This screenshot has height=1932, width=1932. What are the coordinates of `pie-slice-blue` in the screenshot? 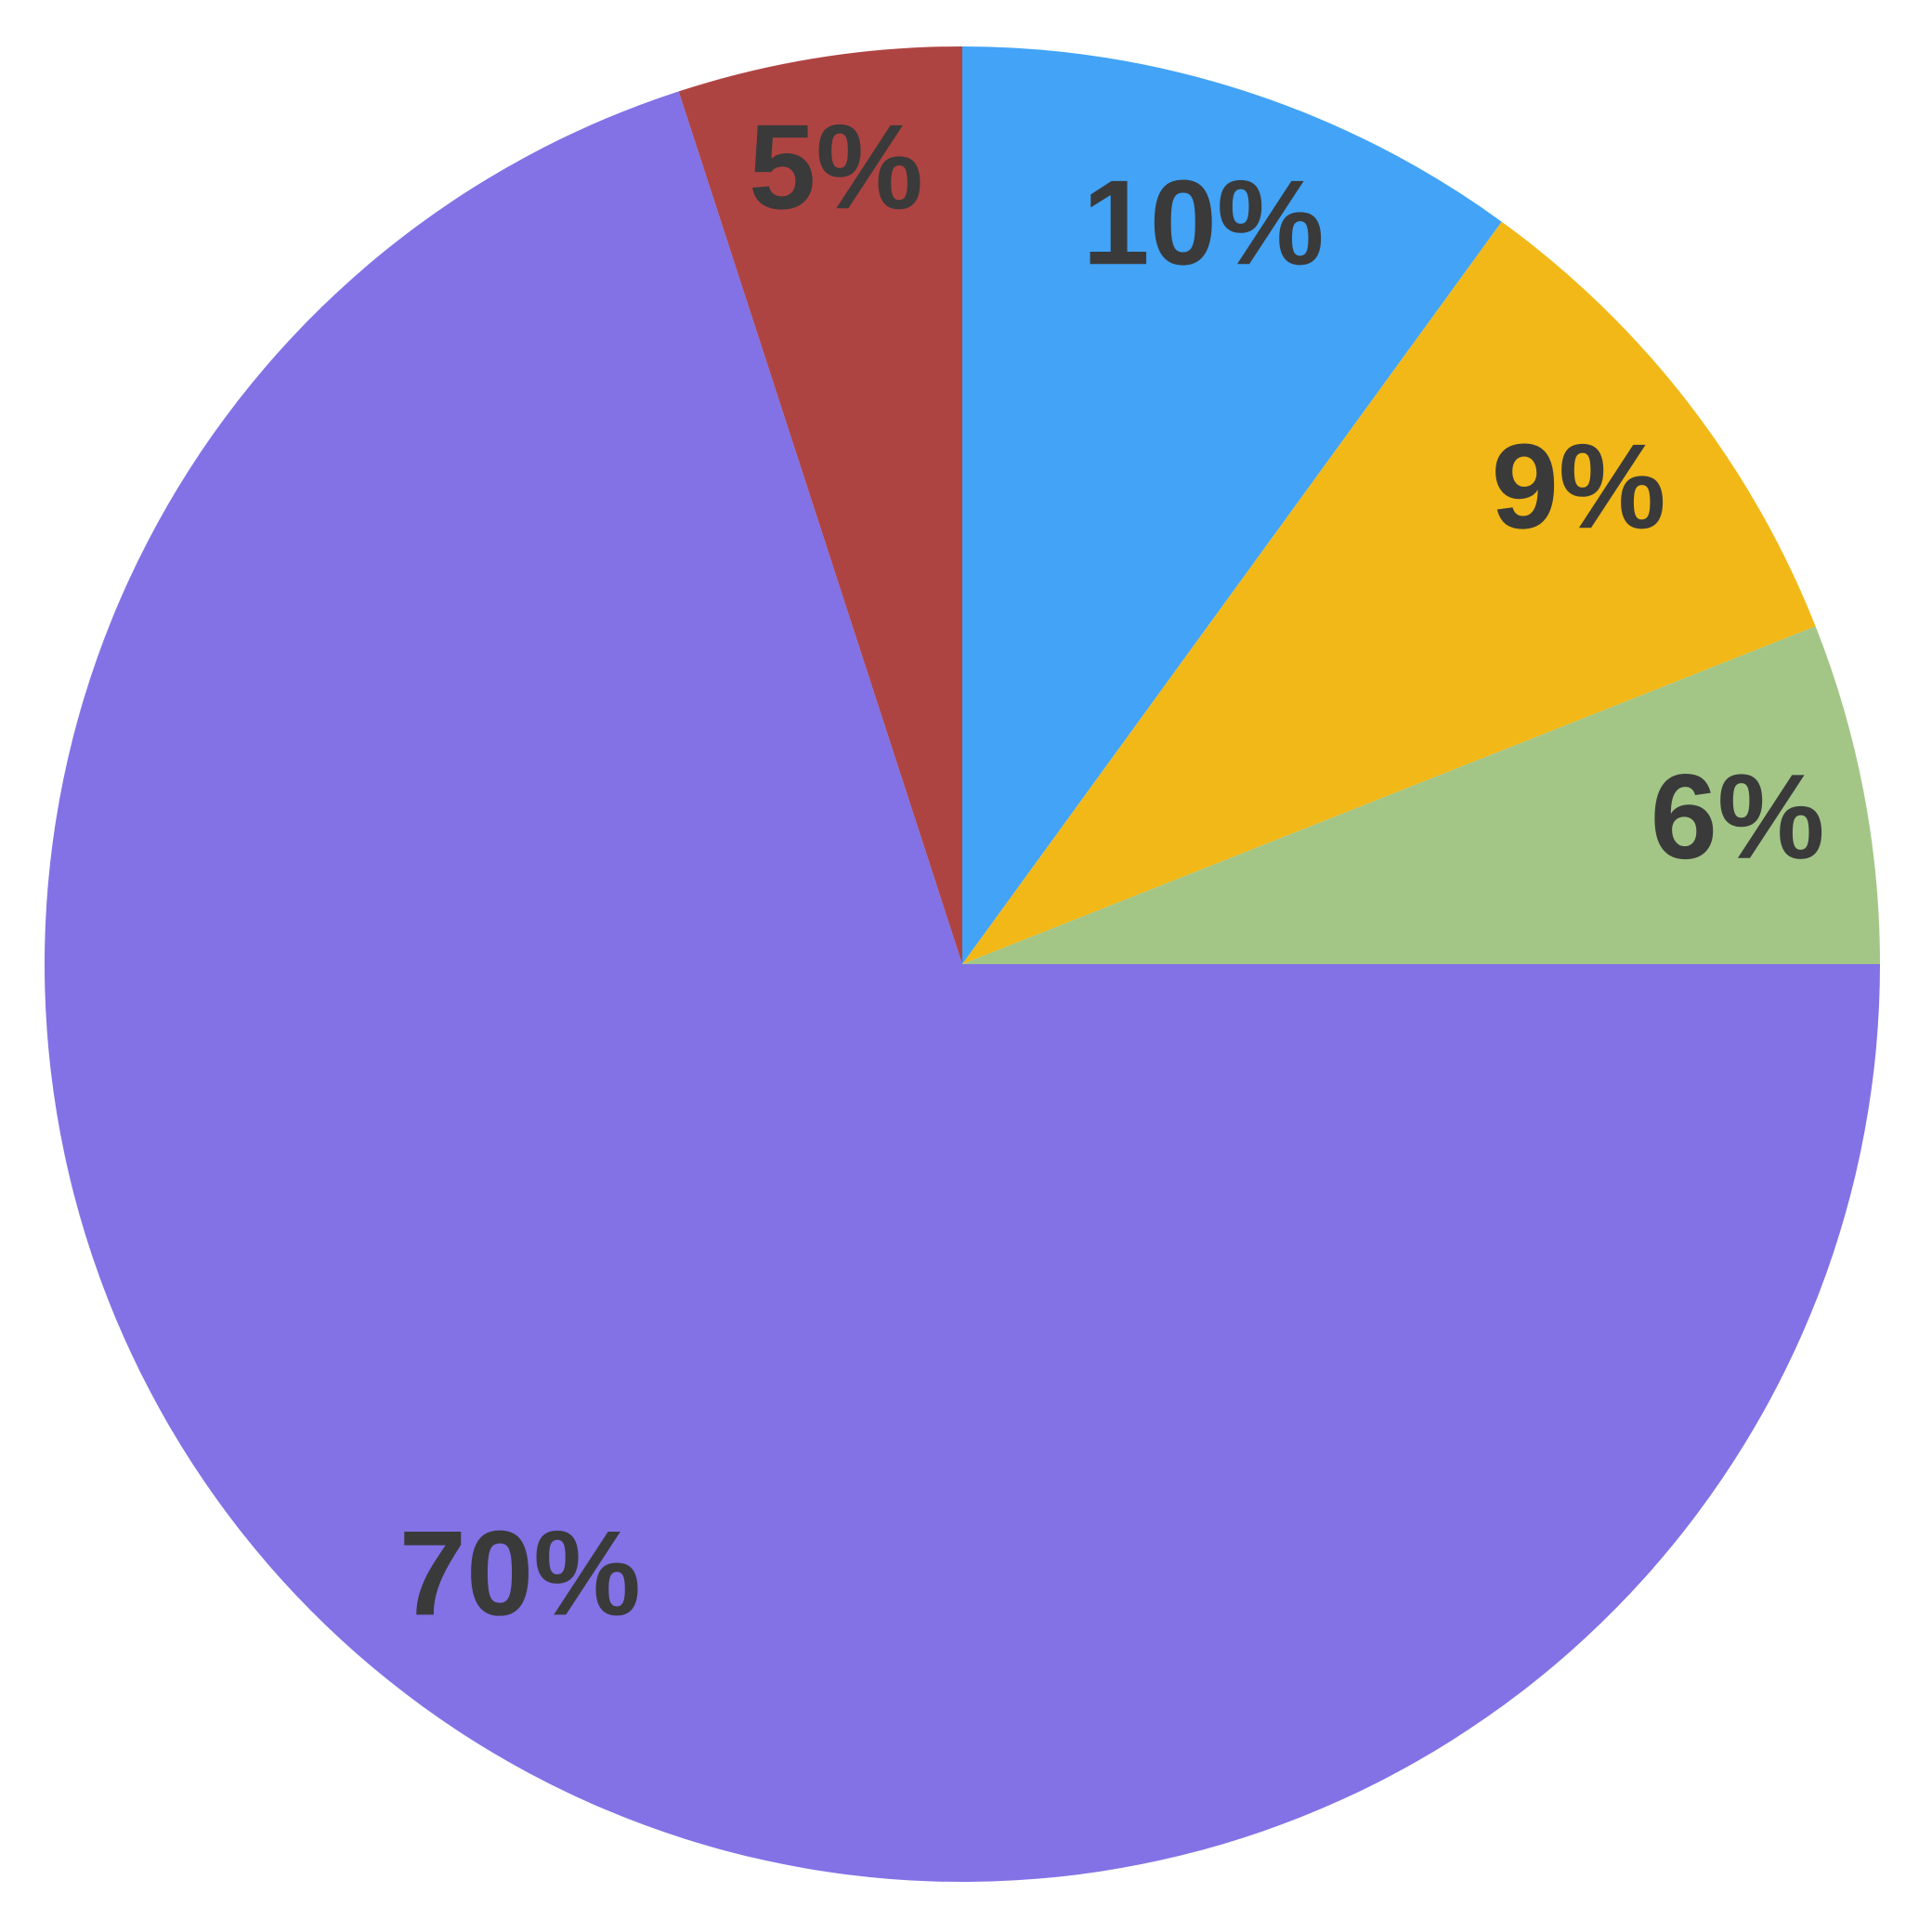 It's located at (1232, 505).